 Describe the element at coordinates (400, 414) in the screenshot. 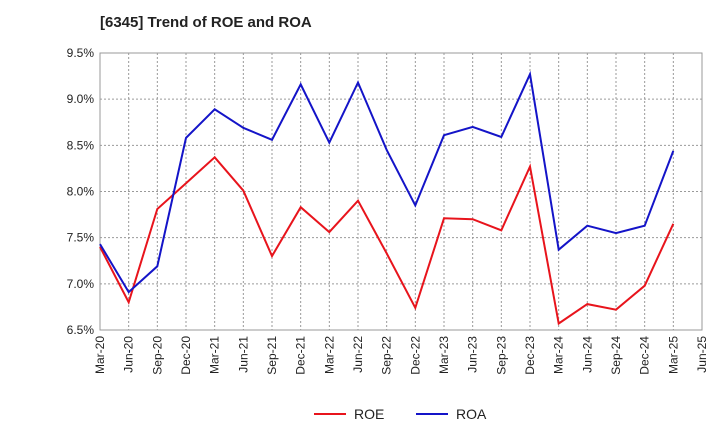

I see `legend: ROE ROA` at that location.